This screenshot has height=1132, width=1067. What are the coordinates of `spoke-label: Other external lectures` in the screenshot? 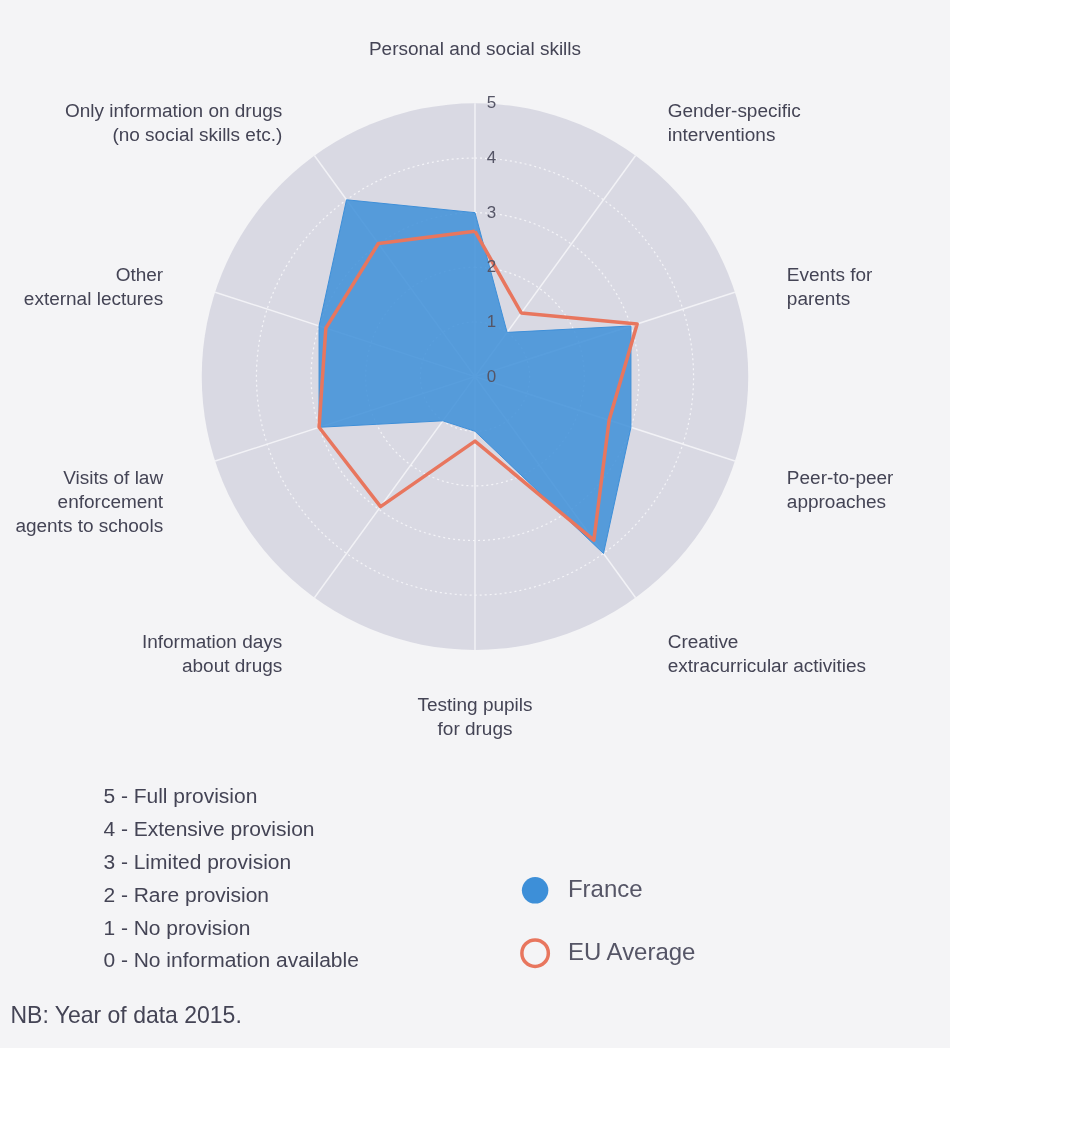 It's located at (93, 287).